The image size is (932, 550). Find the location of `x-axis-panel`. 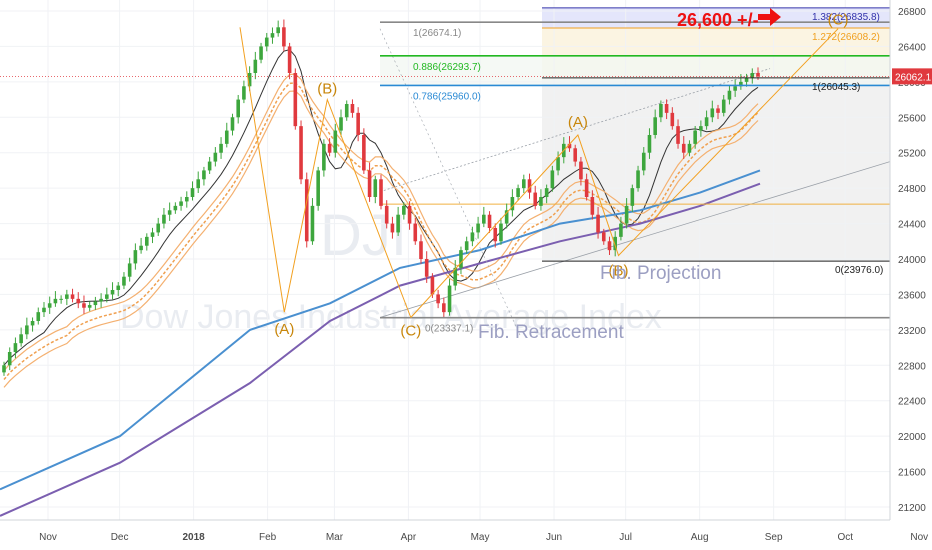

x-axis-panel is located at coordinates (466, 535).